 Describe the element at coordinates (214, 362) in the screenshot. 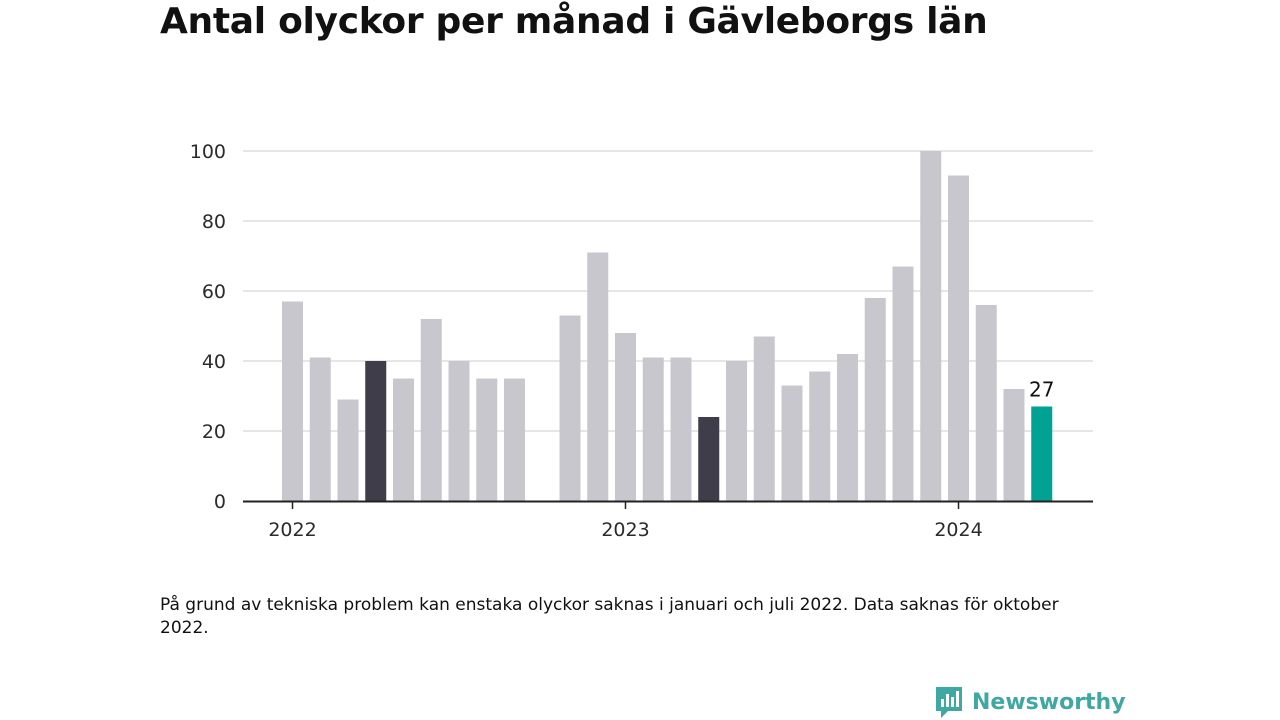

I see `y-tick-label: 40` at that location.